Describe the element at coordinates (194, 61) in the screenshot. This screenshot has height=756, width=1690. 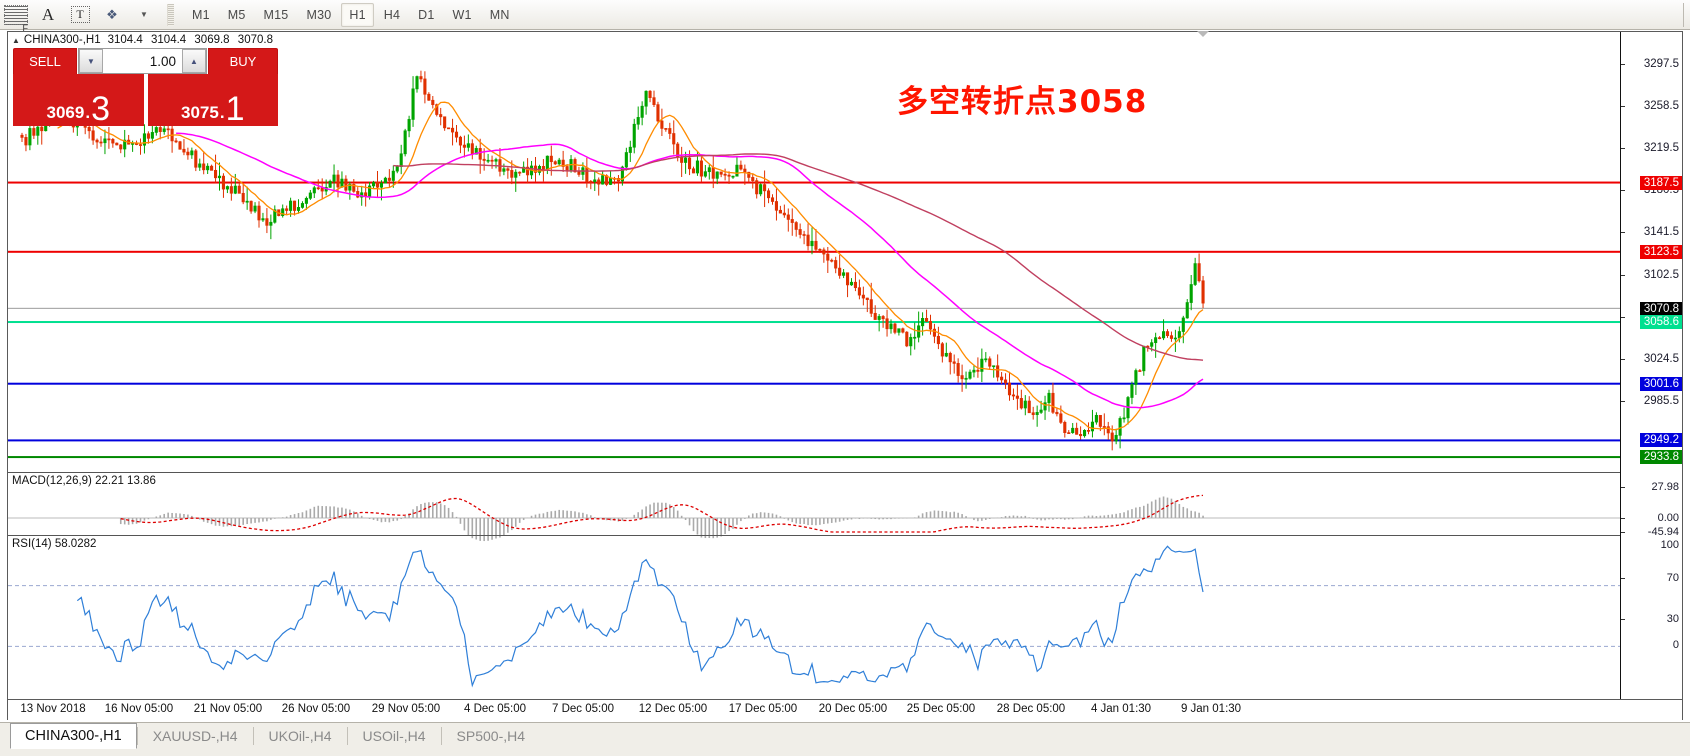
I see `volume-increase-icon: ▲` at that location.